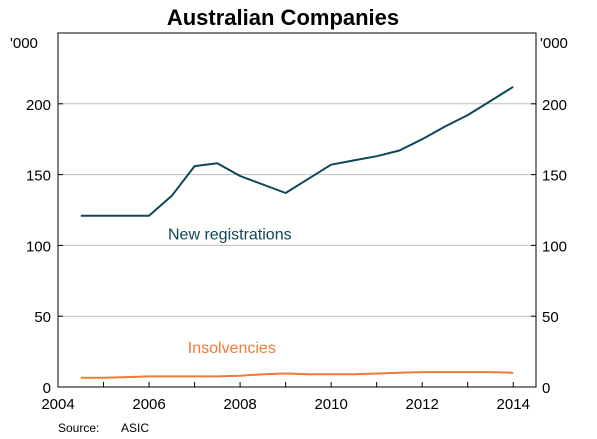 This screenshot has height=439, width=597. I want to click on x-tick-label: 2010, so click(330, 404).